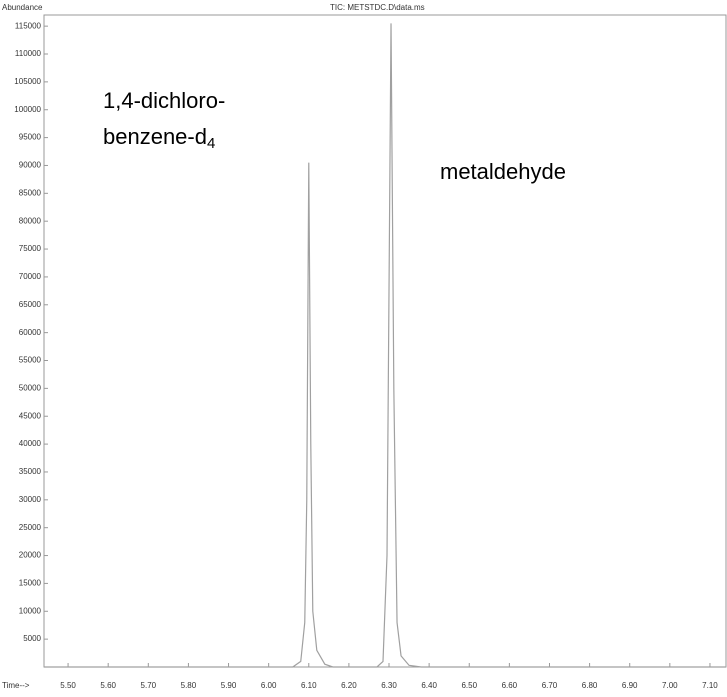  I want to click on annotation-subscript: 4, so click(211, 143).